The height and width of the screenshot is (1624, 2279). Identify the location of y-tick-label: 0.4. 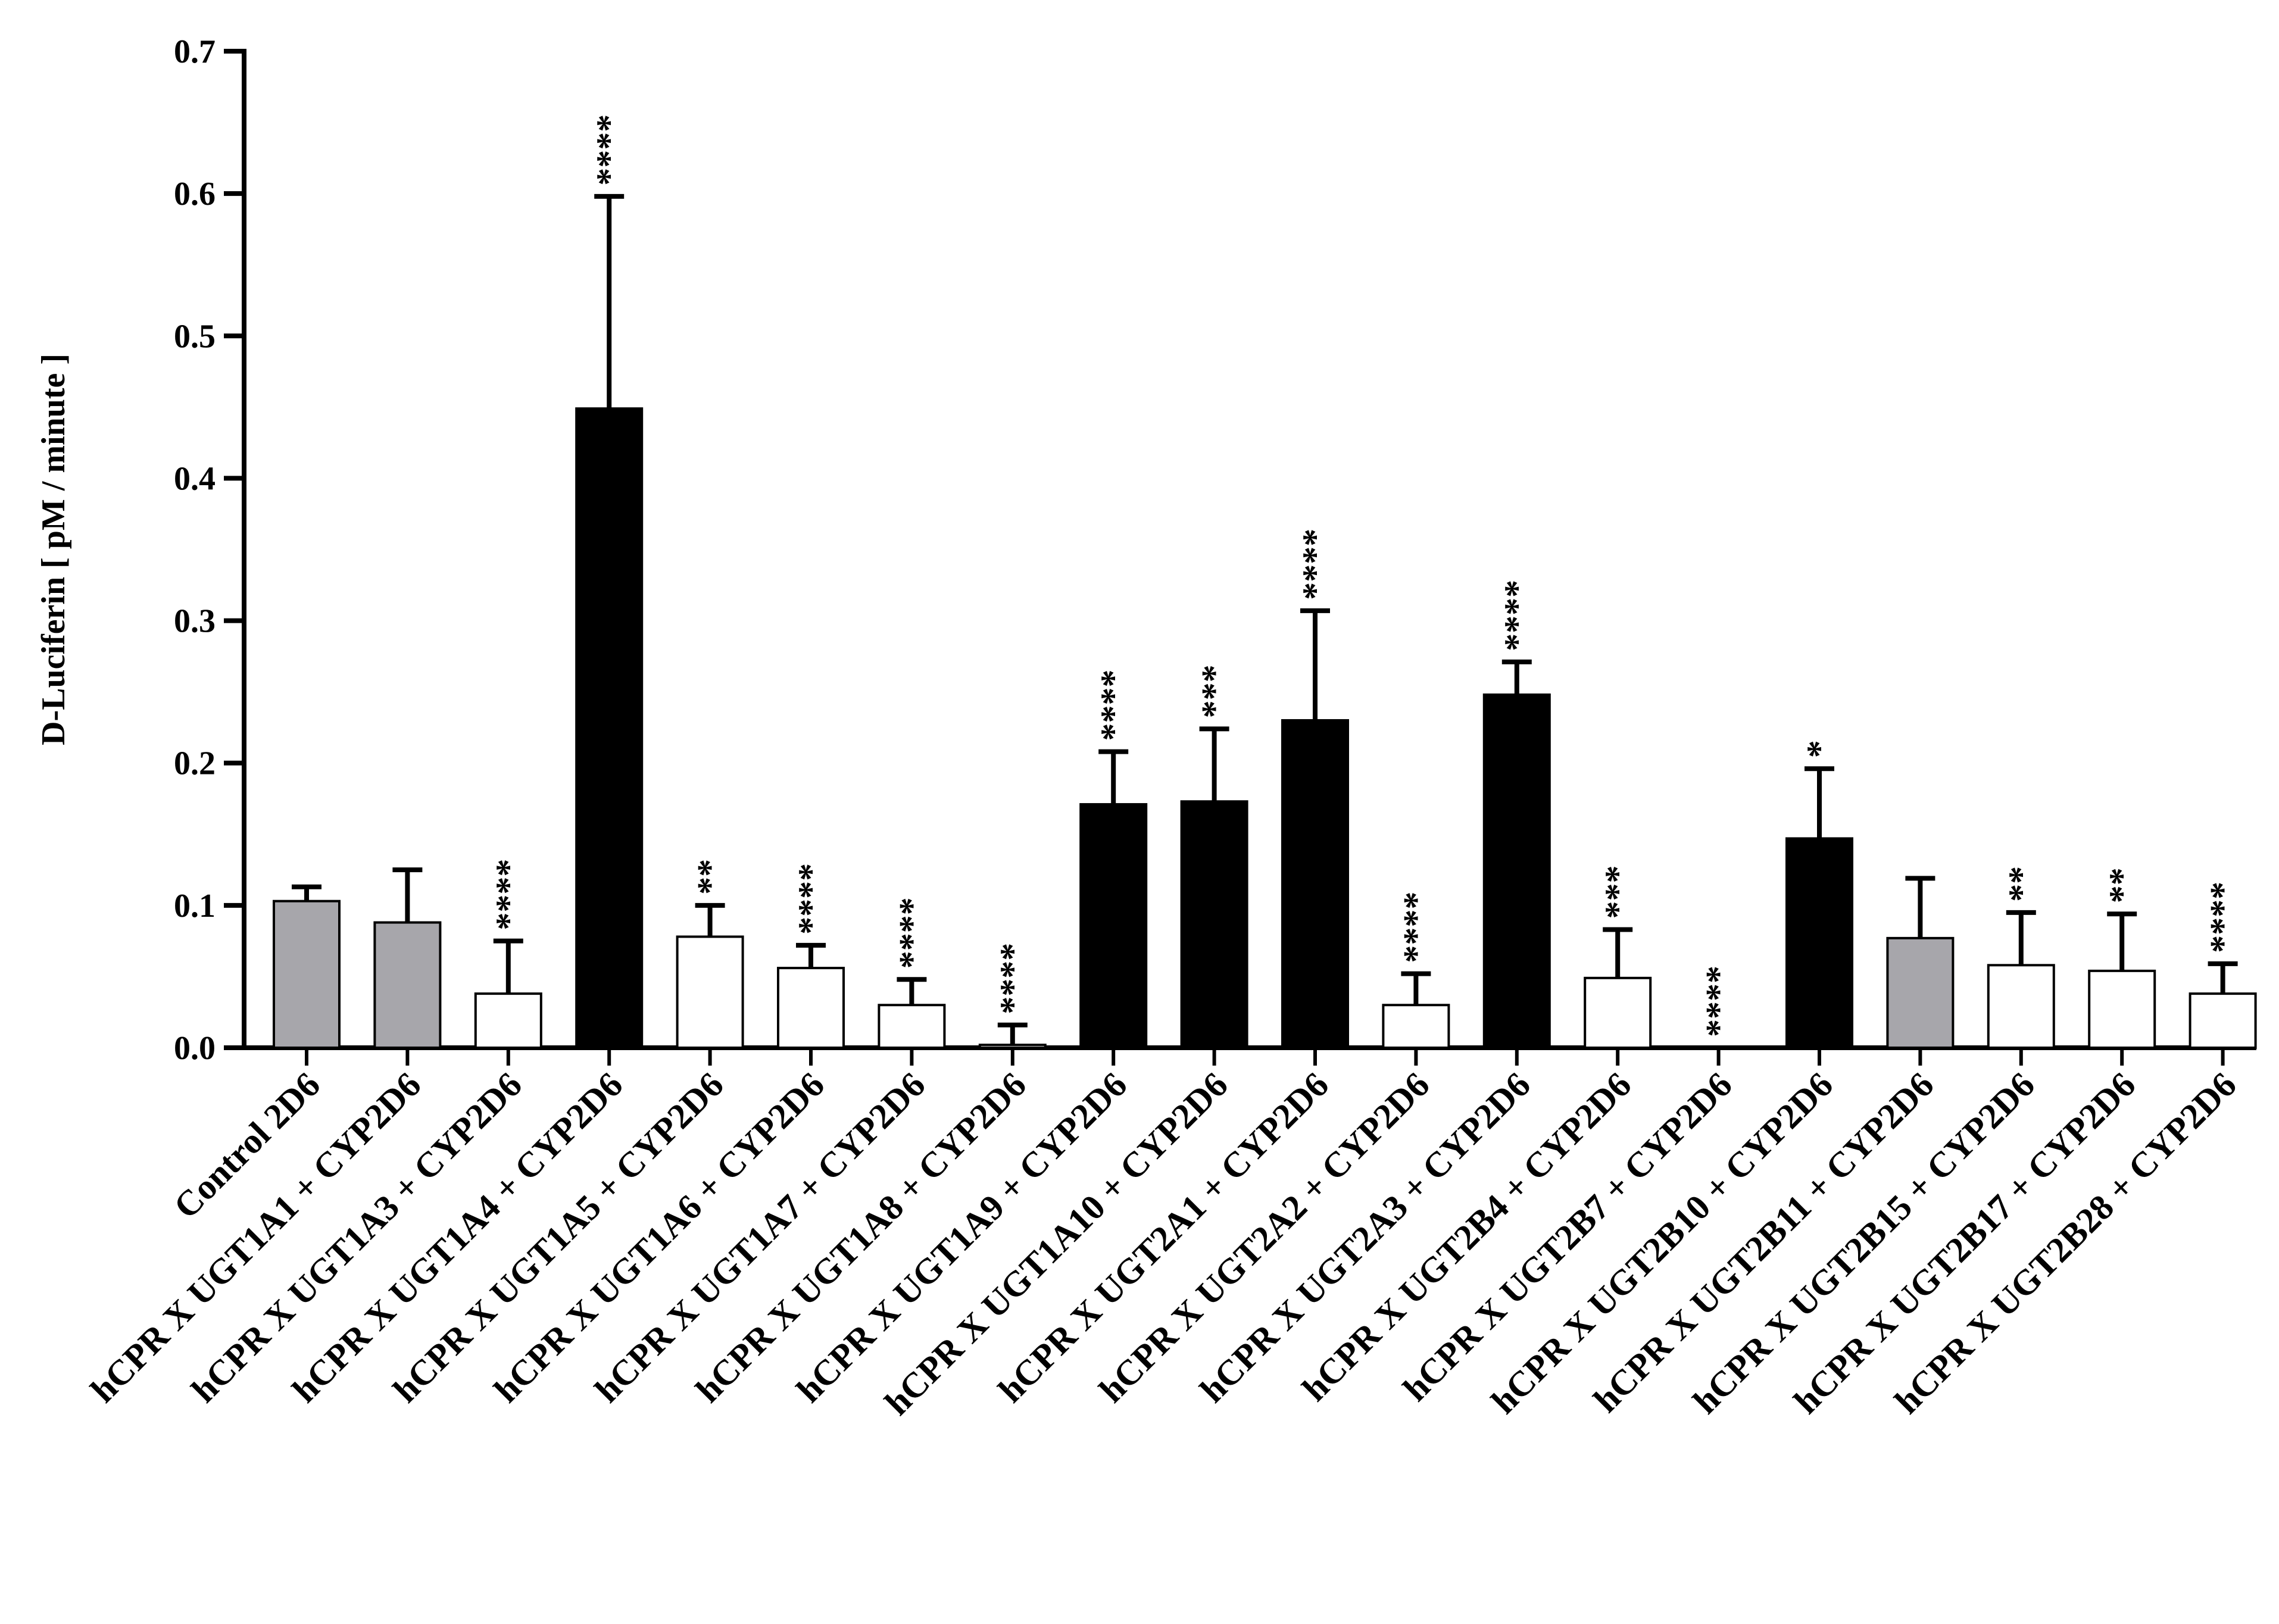
(195, 479).